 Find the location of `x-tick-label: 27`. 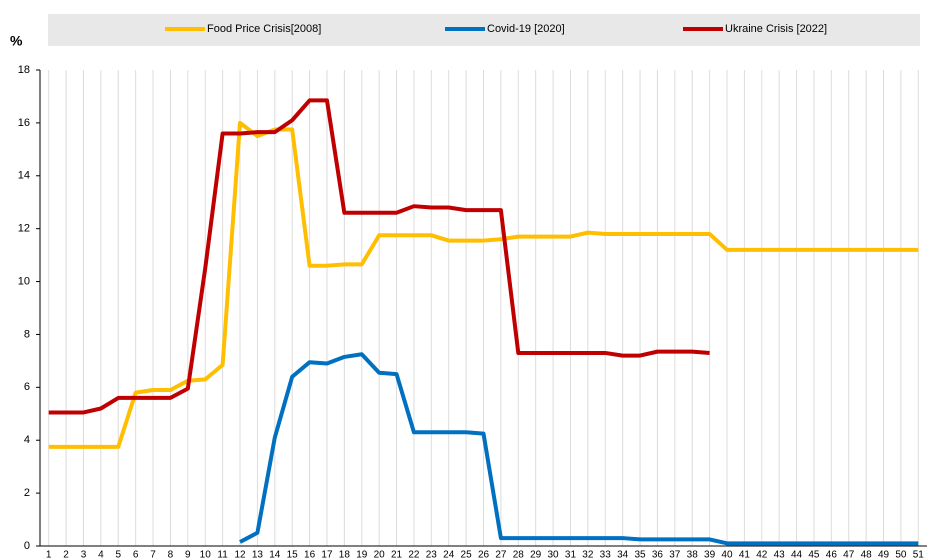

x-tick-label: 27 is located at coordinates (501, 555).